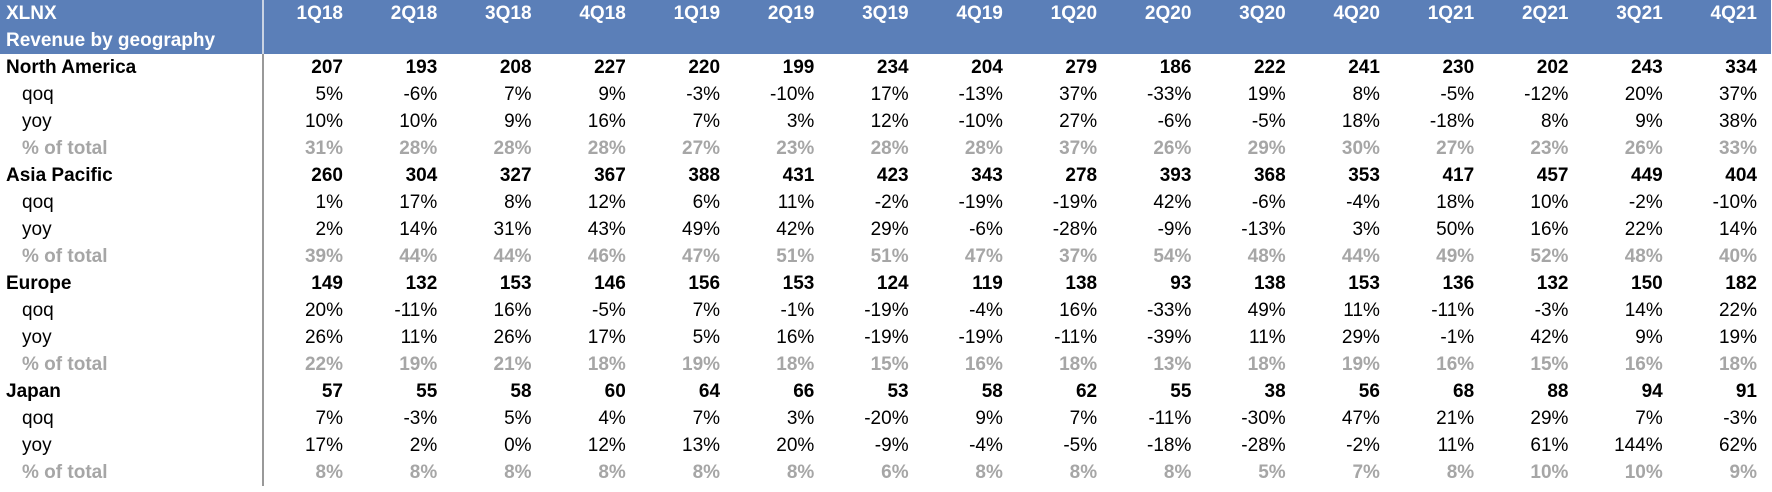  Describe the element at coordinates (592, 13) in the screenshot. I see `quarter-header-cell: 4Q18` at that location.